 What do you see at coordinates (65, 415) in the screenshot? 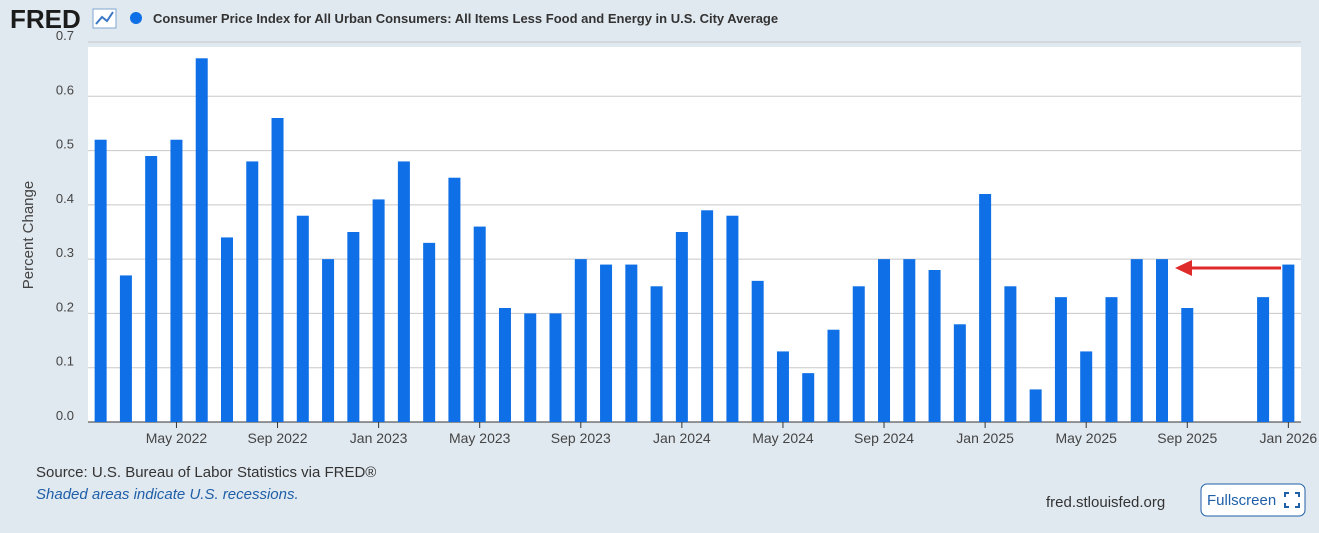
I see `y-tick-label: 0.0` at bounding box center [65, 415].